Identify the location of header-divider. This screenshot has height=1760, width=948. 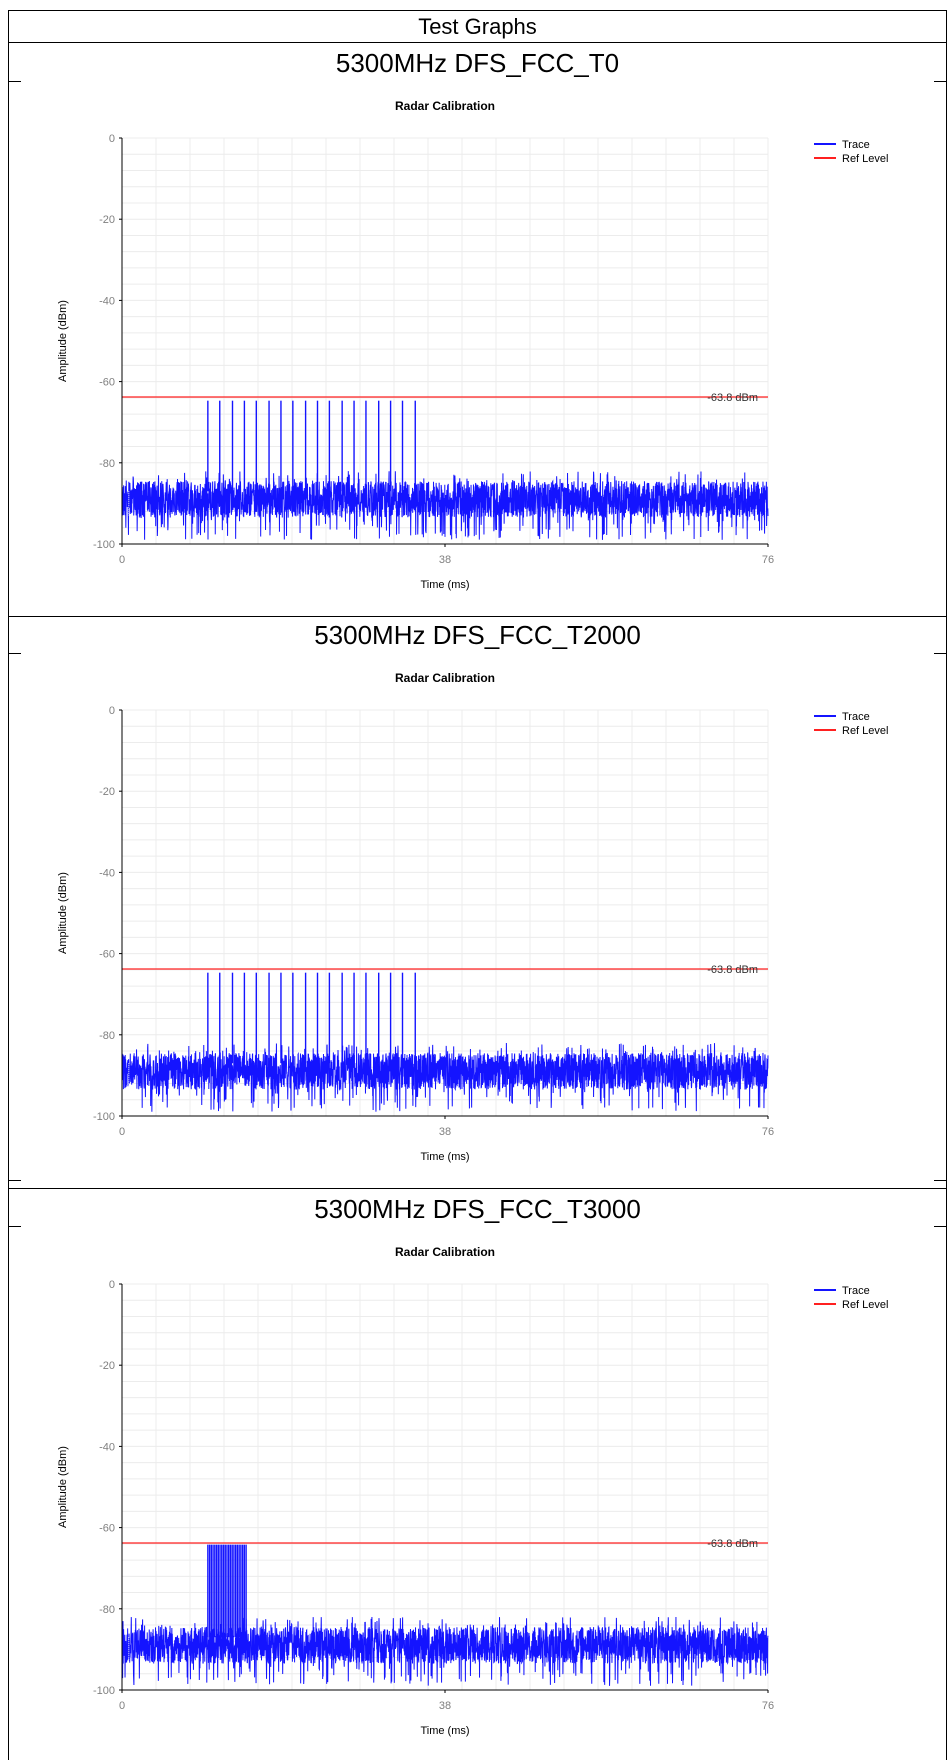
(477, 42).